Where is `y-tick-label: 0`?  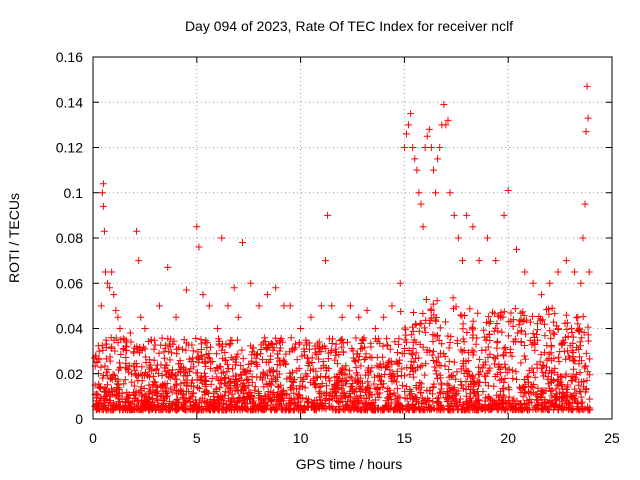 y-tick-label: 0 is located at coordinates (79, 419).